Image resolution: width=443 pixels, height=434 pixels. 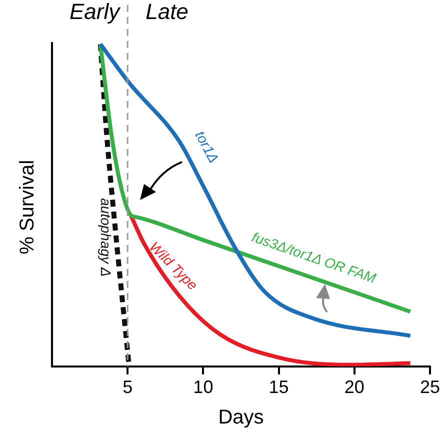 What do you see at coordinates (95, 12) in the screenshot?
I see `text: Early` at bounding box center [95, 12].